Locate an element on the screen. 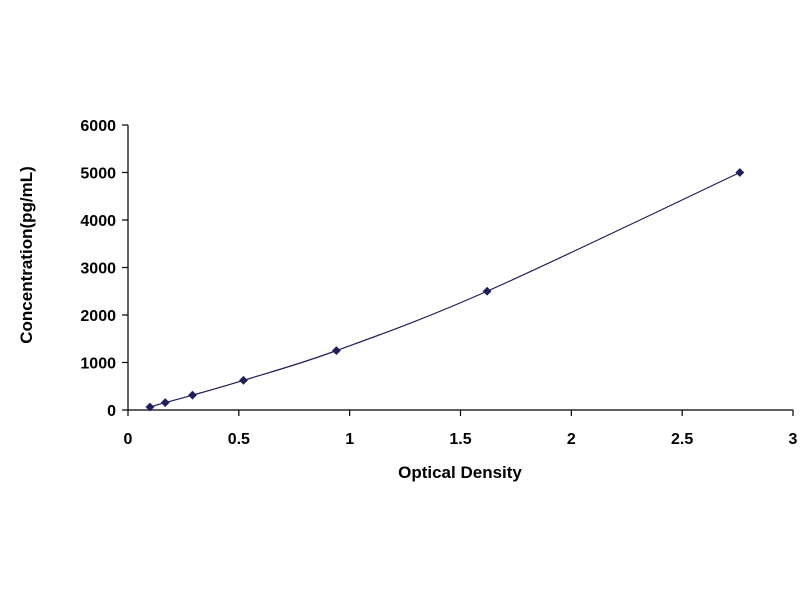  y-tick-label: 4000 is located at coordinates (98, 221).